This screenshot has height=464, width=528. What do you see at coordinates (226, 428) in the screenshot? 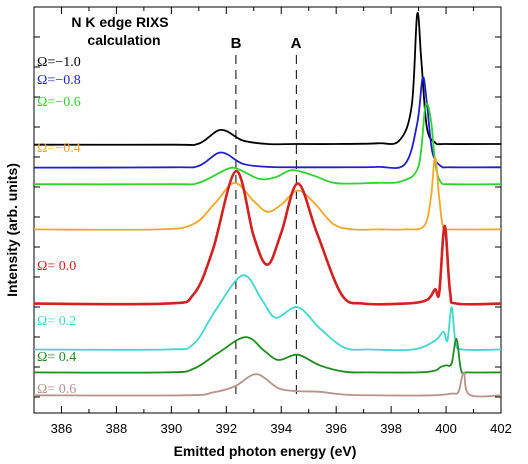
I see `x-tick-label: 392` at bounding box center [226, 428].